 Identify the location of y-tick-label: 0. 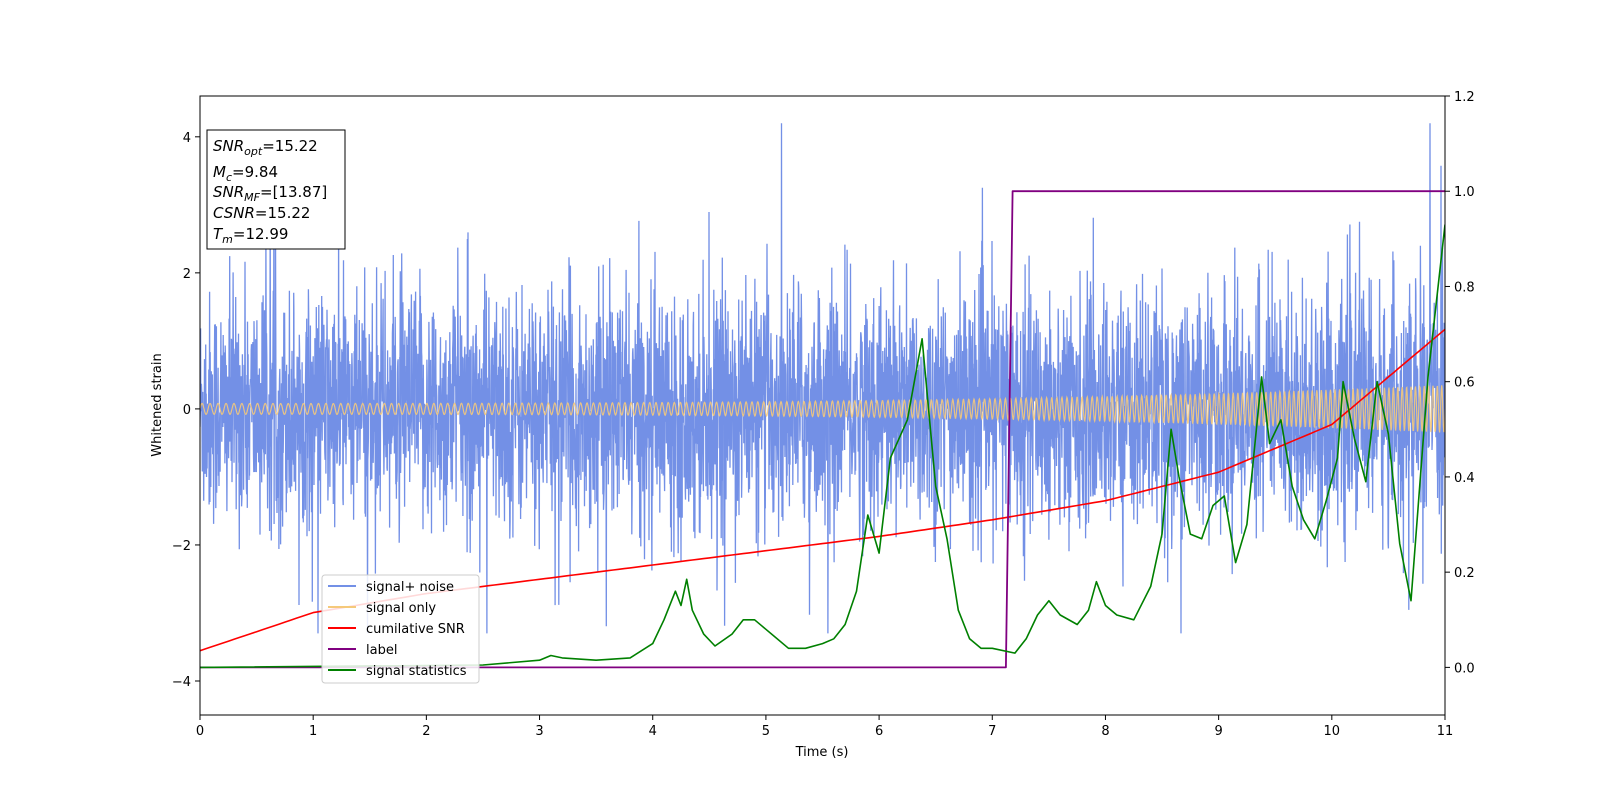
(187, 410).